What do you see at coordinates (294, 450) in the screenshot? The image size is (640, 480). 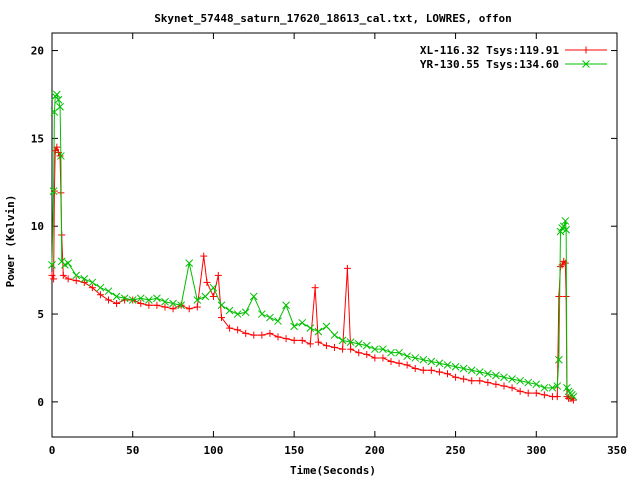 I see `x-tick-label: 150` at bounding box center [294, 450].